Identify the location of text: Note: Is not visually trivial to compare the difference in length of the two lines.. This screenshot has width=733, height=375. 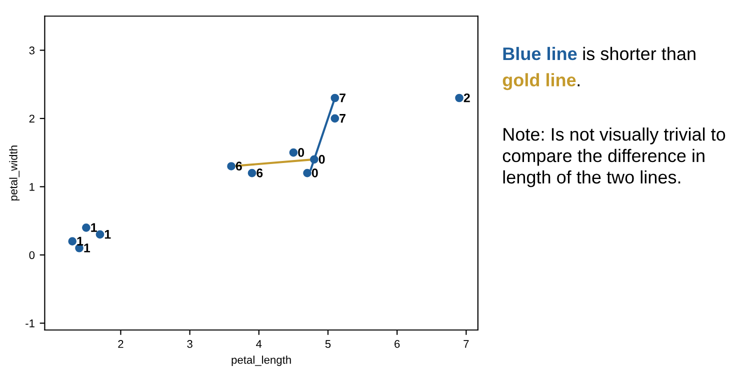
(614, 158).